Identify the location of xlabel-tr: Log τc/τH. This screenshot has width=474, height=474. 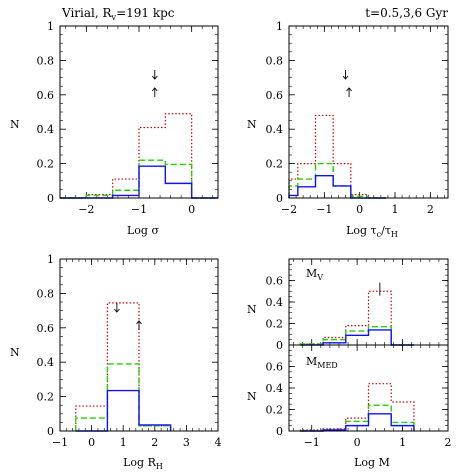
(372, 231).